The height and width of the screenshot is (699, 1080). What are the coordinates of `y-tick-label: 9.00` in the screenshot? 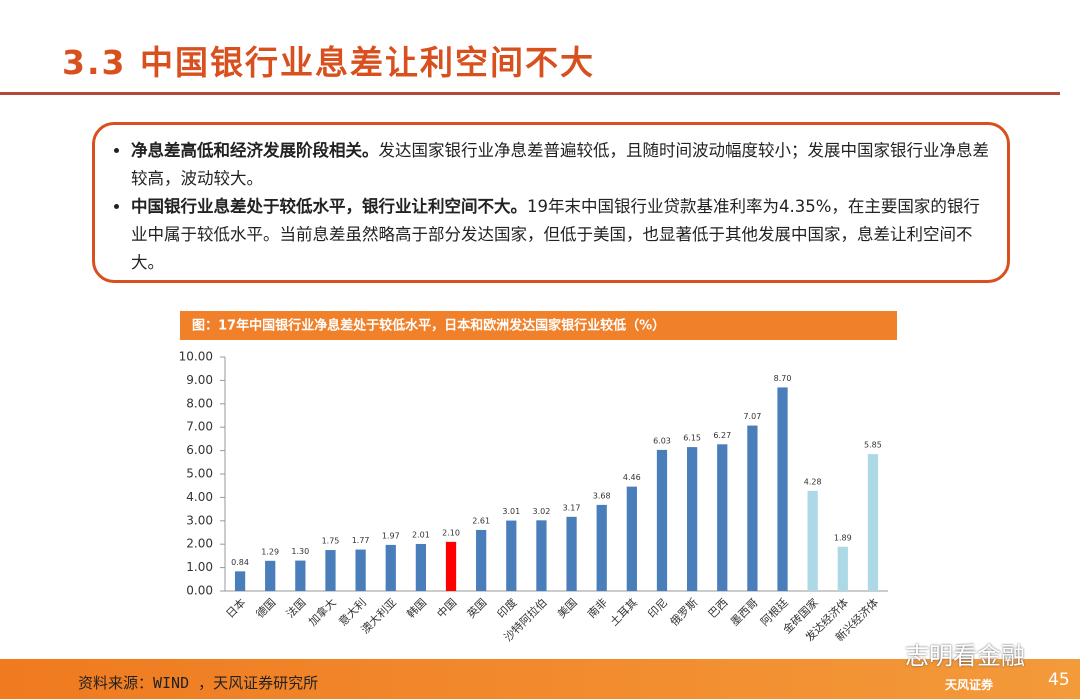 It's located at (199, 380).